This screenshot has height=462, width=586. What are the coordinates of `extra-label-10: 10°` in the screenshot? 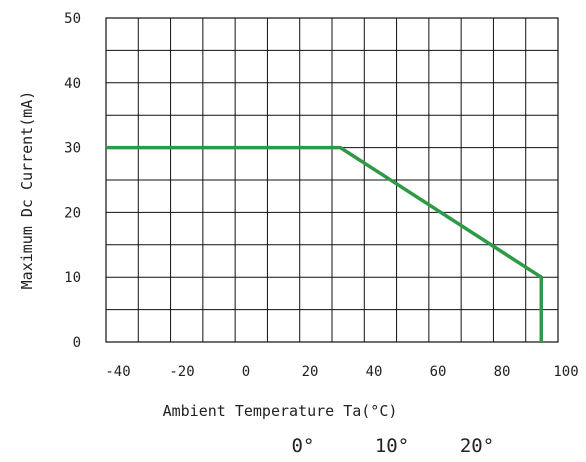 It's located at (392, 446).